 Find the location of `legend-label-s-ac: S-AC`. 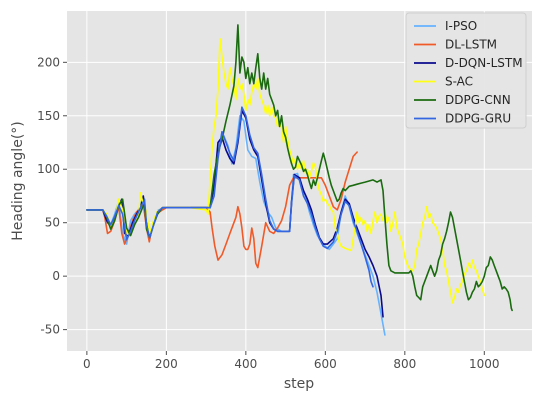

legend-label-s-ac: S-AC is located at coordinates (459, 82).